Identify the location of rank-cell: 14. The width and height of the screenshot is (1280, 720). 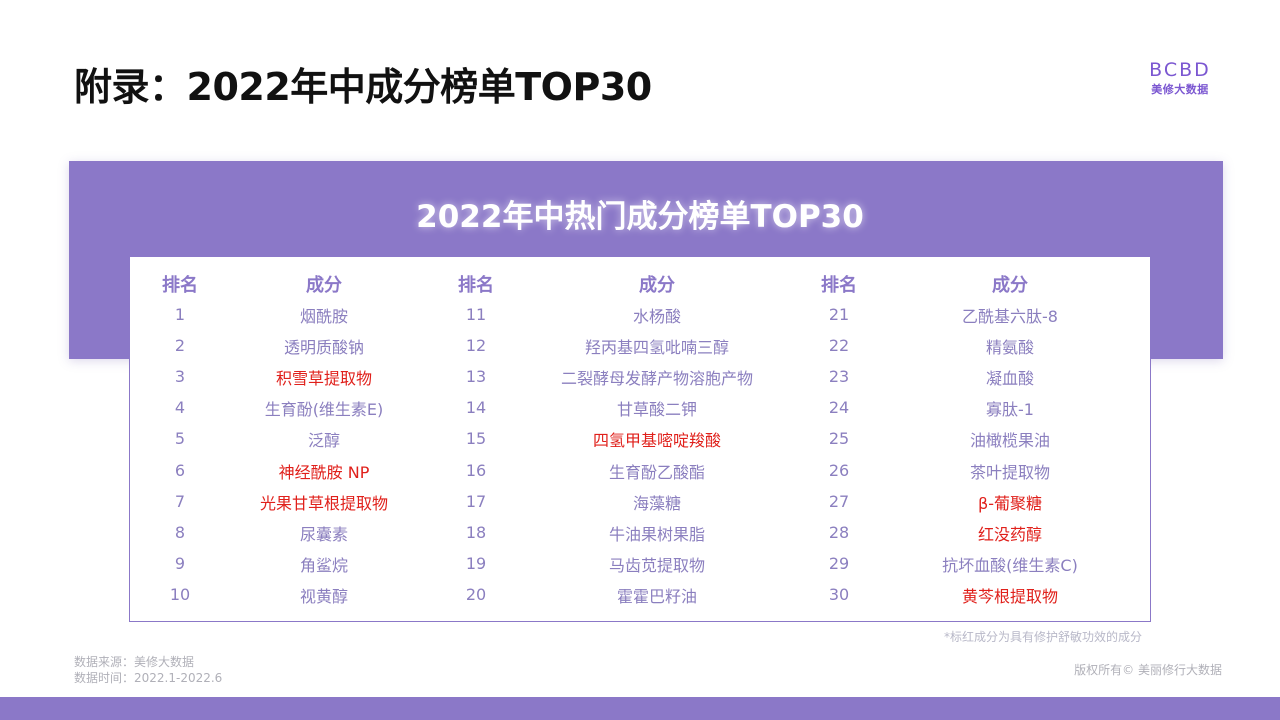
(476, 408).